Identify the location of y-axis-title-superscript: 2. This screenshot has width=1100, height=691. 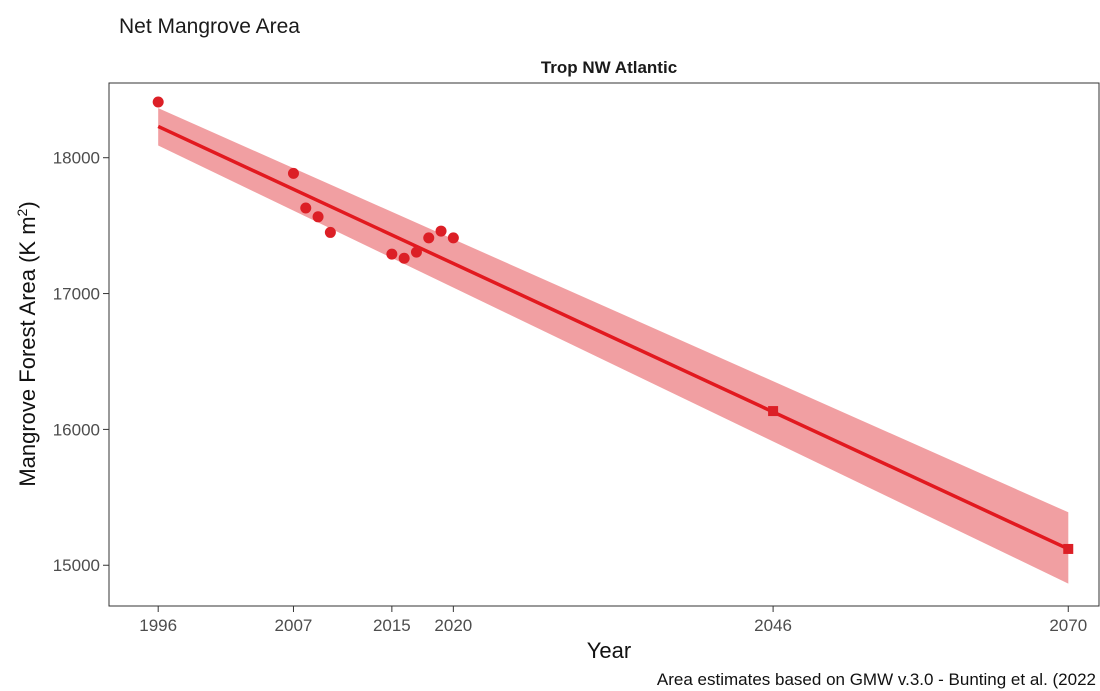
(22, 212).